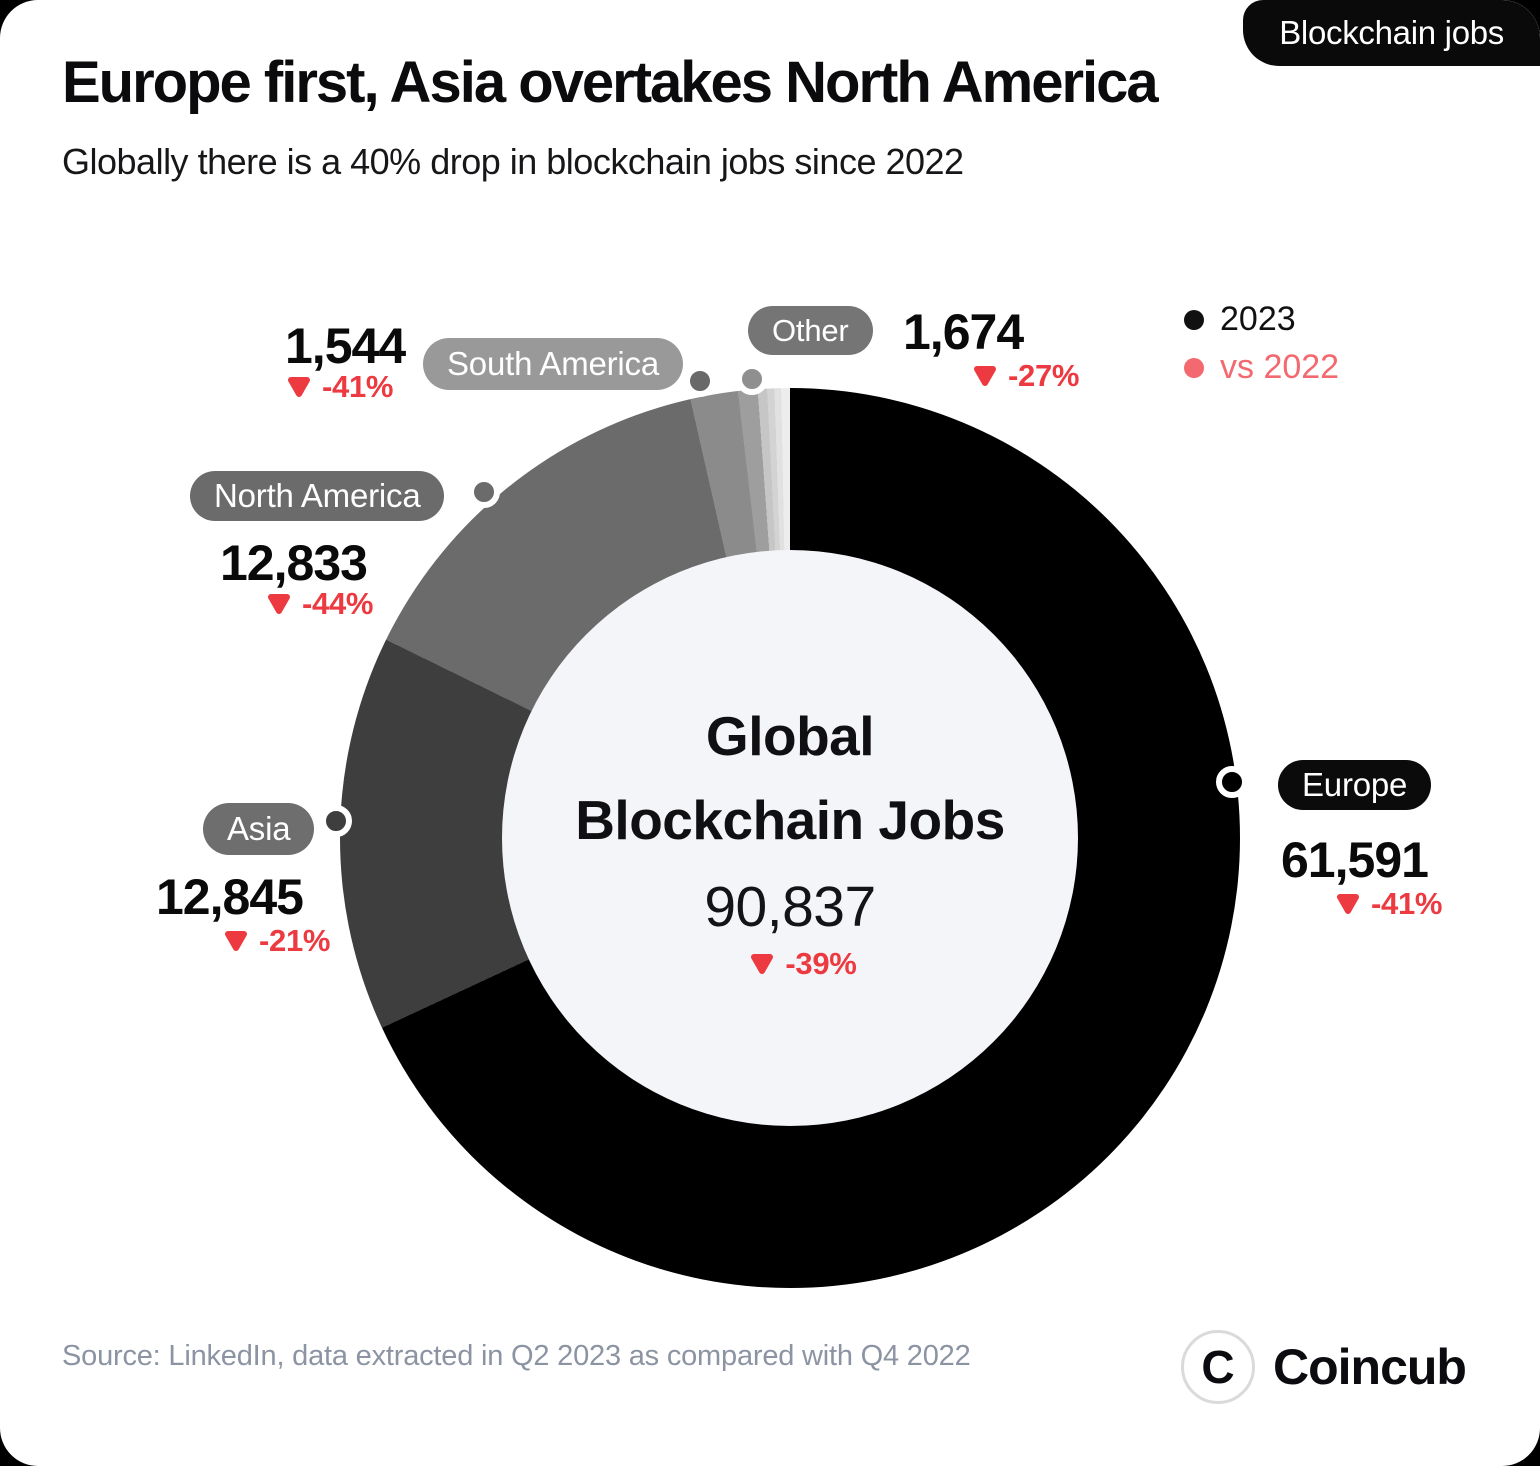 The width and height of the screenshot is (1540, 1466). I want to click on europe-delta-label: -41%, so click(1407, 903).